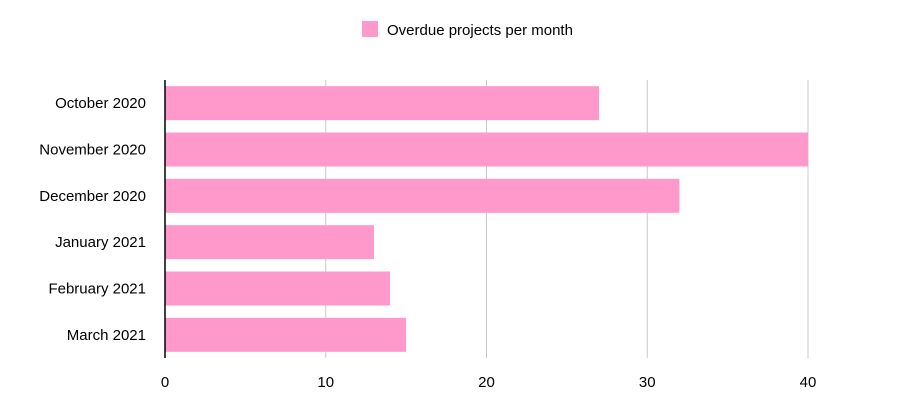 The image size is (904, 420). I want to click on x-tick-label: 30, so click(647, 382).